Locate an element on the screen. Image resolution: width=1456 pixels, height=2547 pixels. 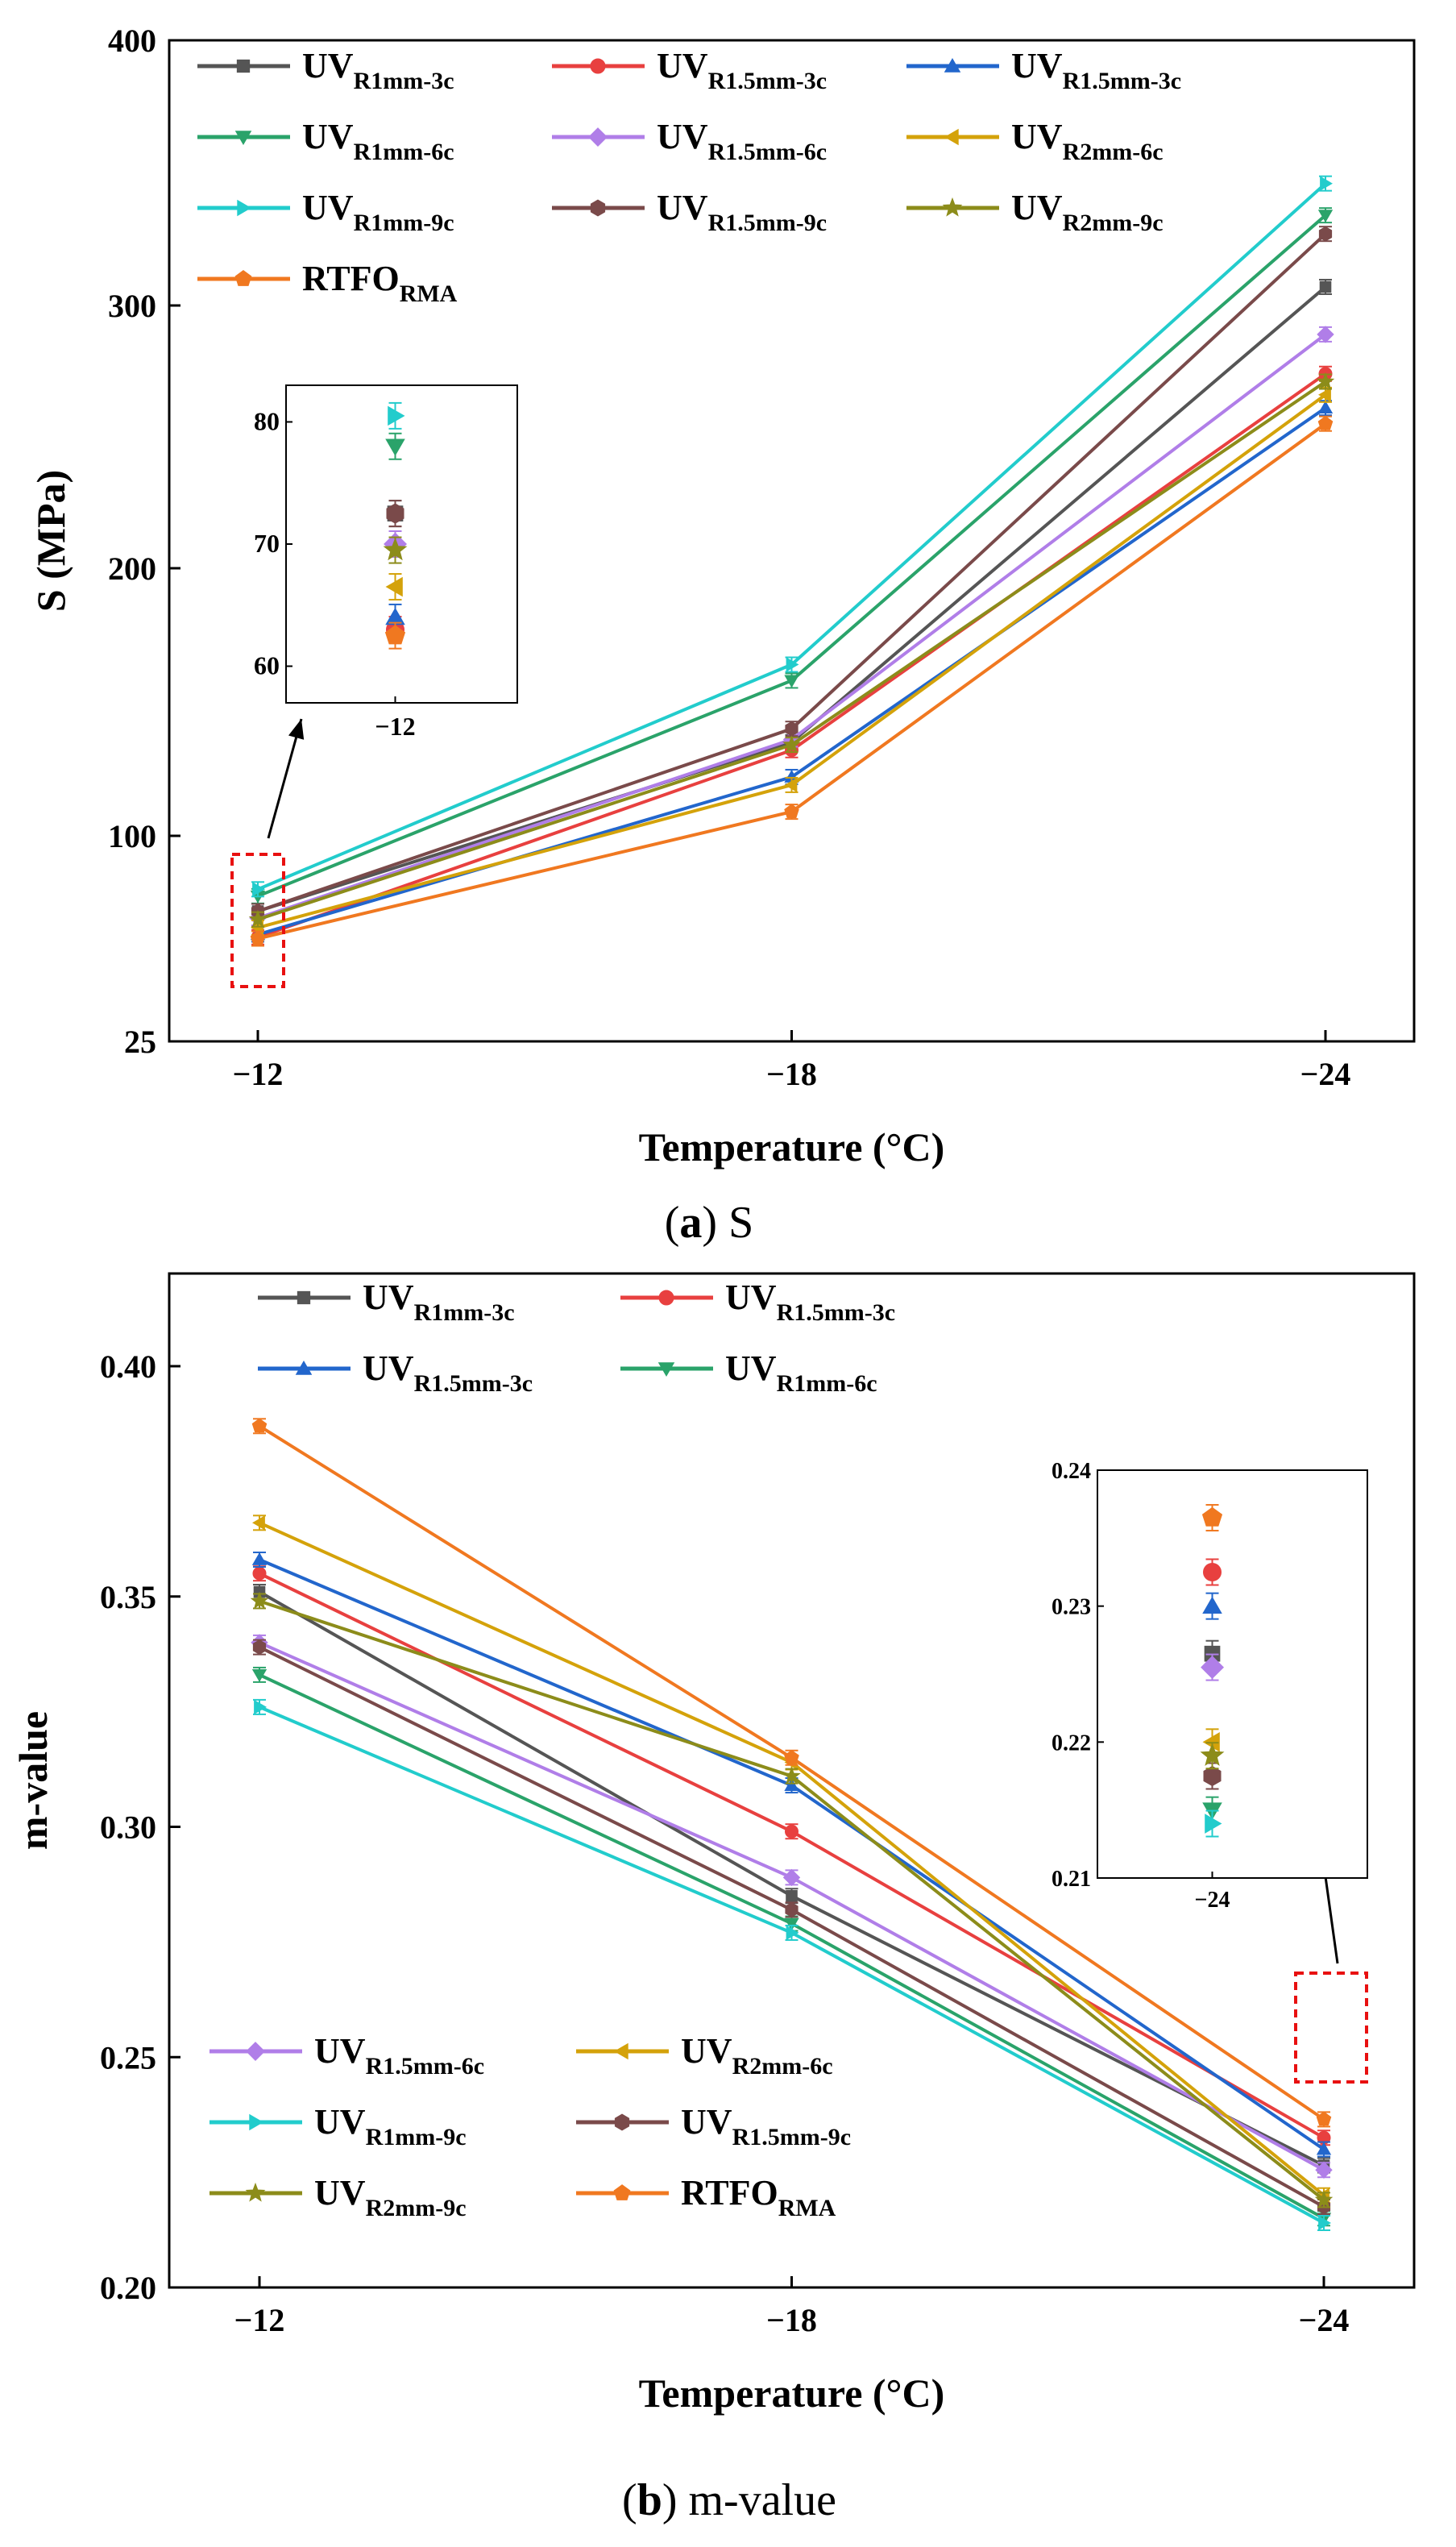
legend-label-uv_r1mm_3c: UVR1mm-3c is located at coordinates (378, 70).